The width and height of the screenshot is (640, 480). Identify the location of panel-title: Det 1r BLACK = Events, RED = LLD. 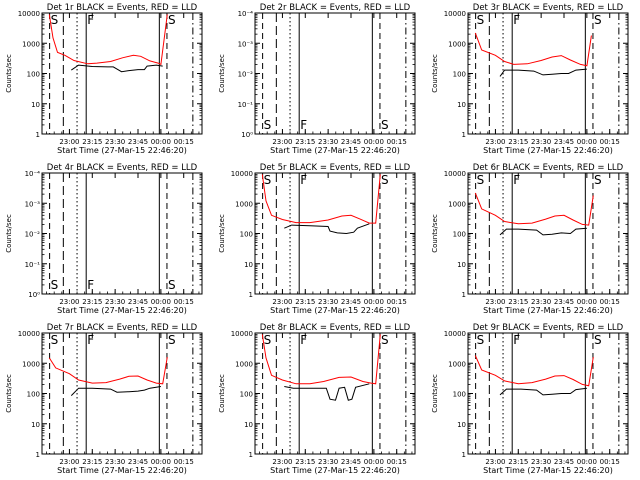
(122, 8).